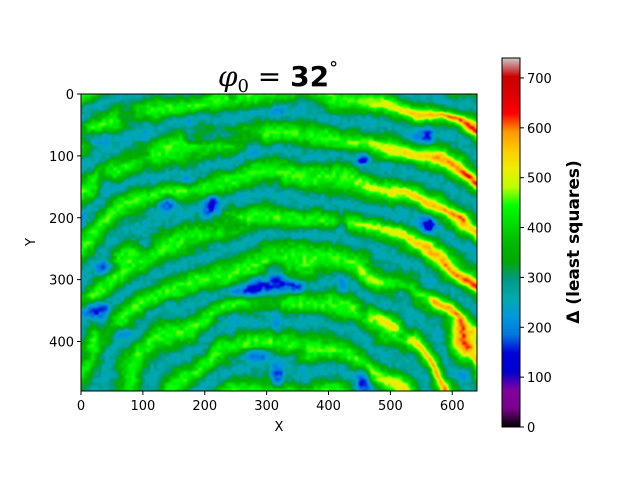 Image resolution: width=640 pixels, height=480 pixels. What do you see at coordinates (61, 343) in the screenshot?
I see `y-tick-label: 400` at bounding box center [61, 343].